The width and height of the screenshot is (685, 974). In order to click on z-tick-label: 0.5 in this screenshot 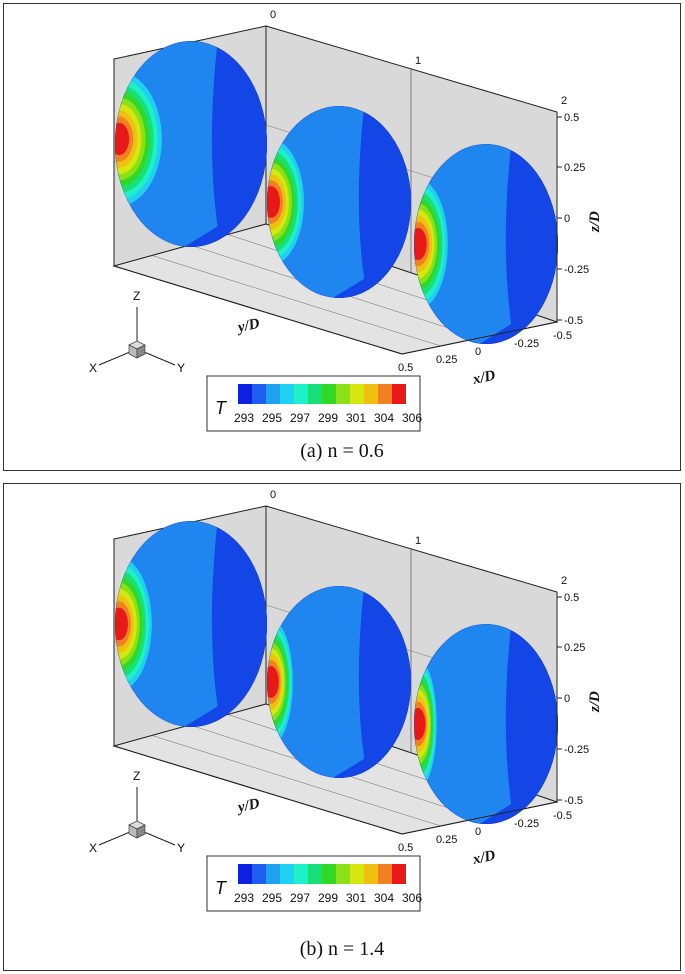, I will do `click(571, 598)`.